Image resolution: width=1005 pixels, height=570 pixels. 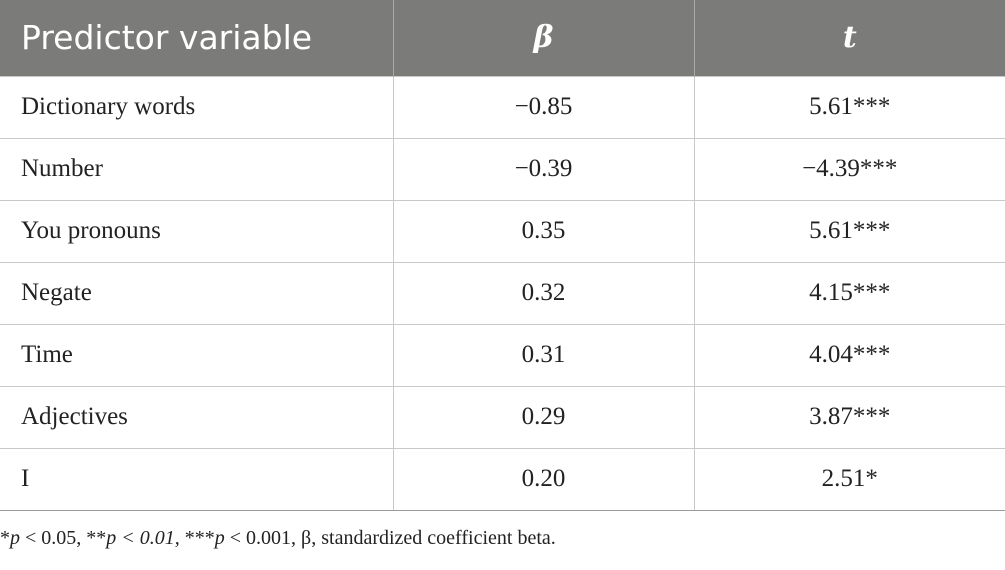 What do you see at coordinates (543, 355) in the screenshot?
I see `cell-beta: 0.31` at bounding box center [543, 355].